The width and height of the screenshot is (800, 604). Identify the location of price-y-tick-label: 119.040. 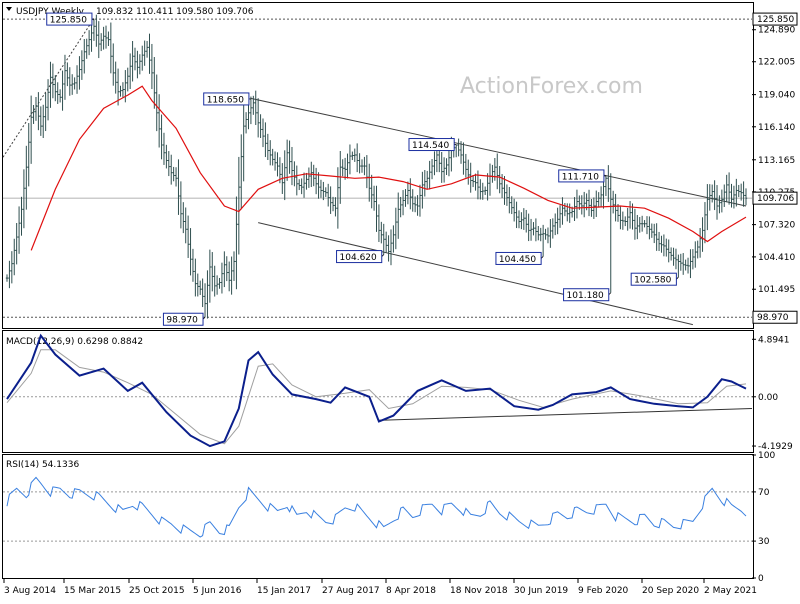
(776, 96).